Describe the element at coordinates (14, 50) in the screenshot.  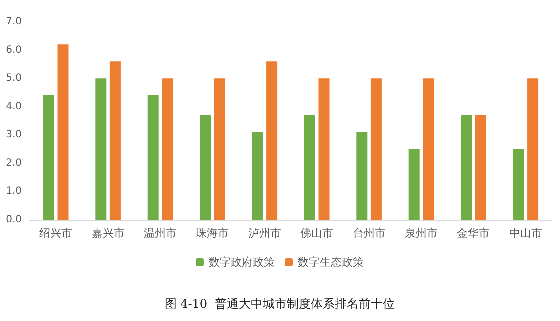
I see `y-tick-label: 6.0` at that location.